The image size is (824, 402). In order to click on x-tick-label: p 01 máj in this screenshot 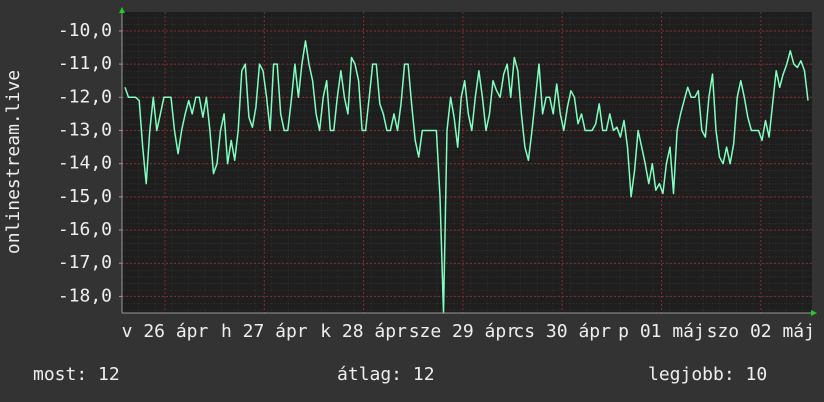, I will do `click(661, 331)`.